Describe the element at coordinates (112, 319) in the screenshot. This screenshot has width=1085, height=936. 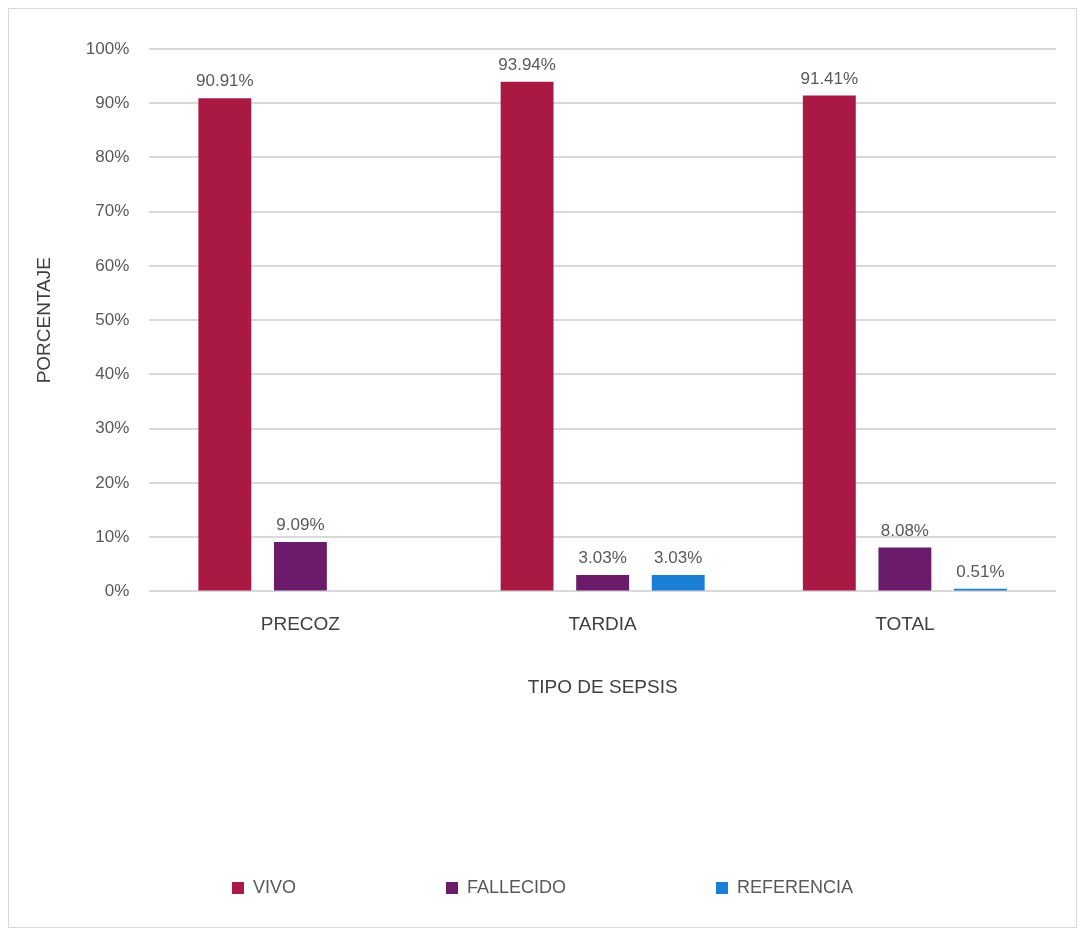
I see `y-tick-label: 50%` at that location.